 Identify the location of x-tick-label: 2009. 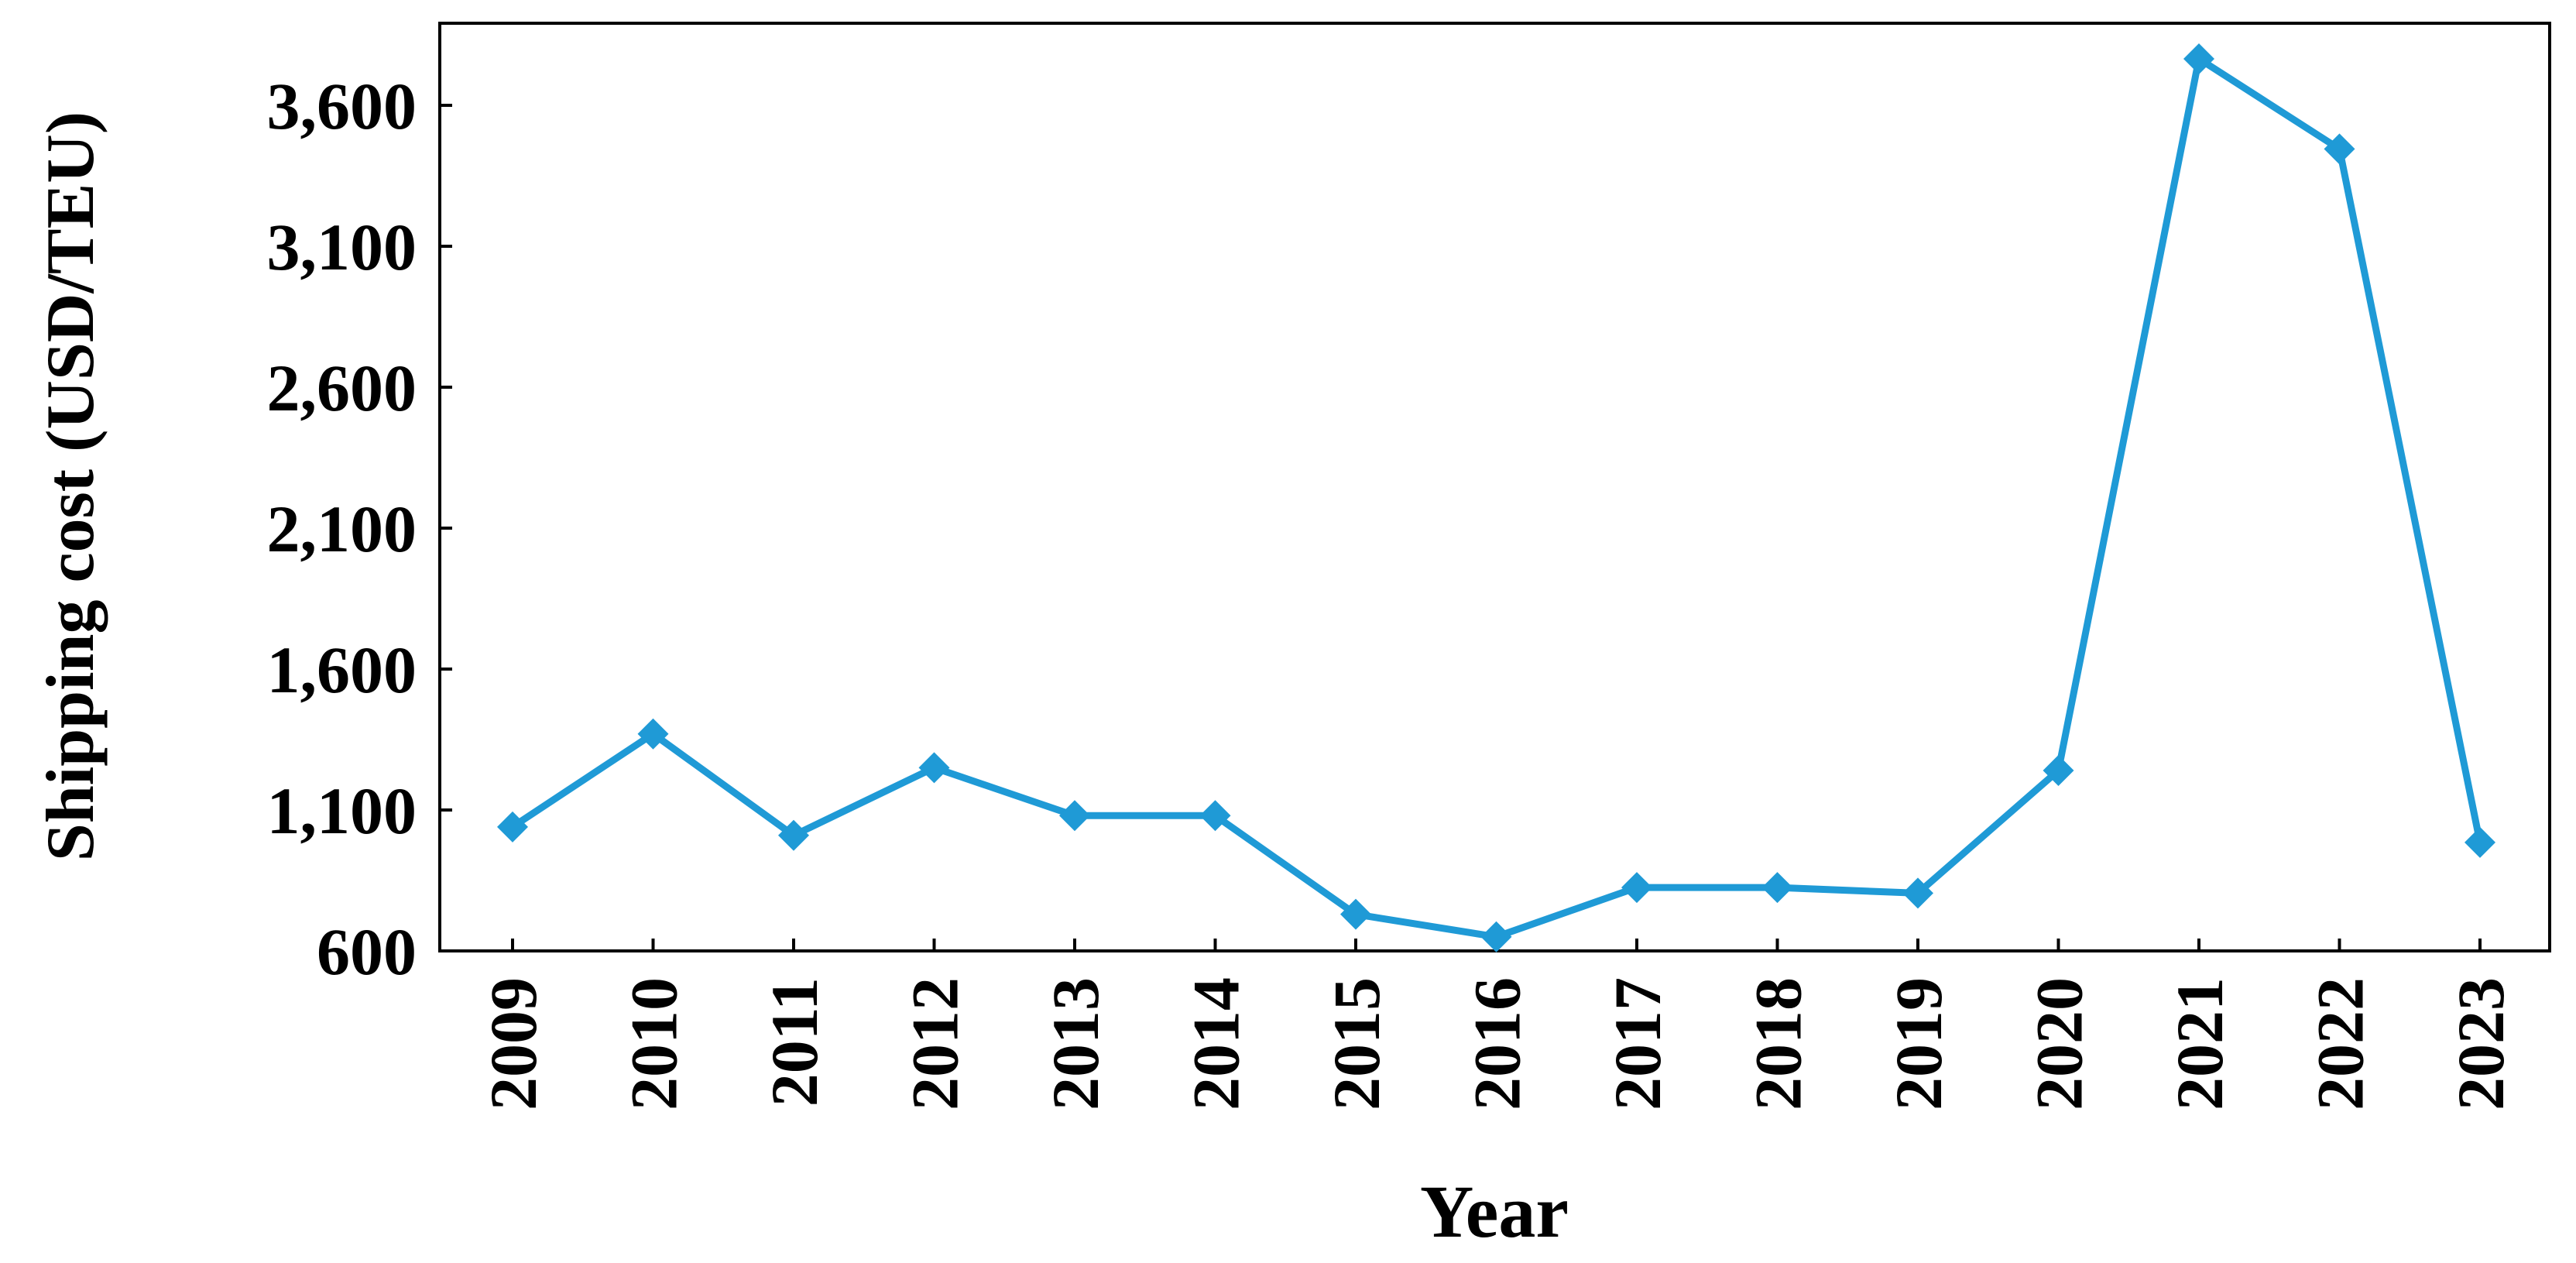
(513, 1043).